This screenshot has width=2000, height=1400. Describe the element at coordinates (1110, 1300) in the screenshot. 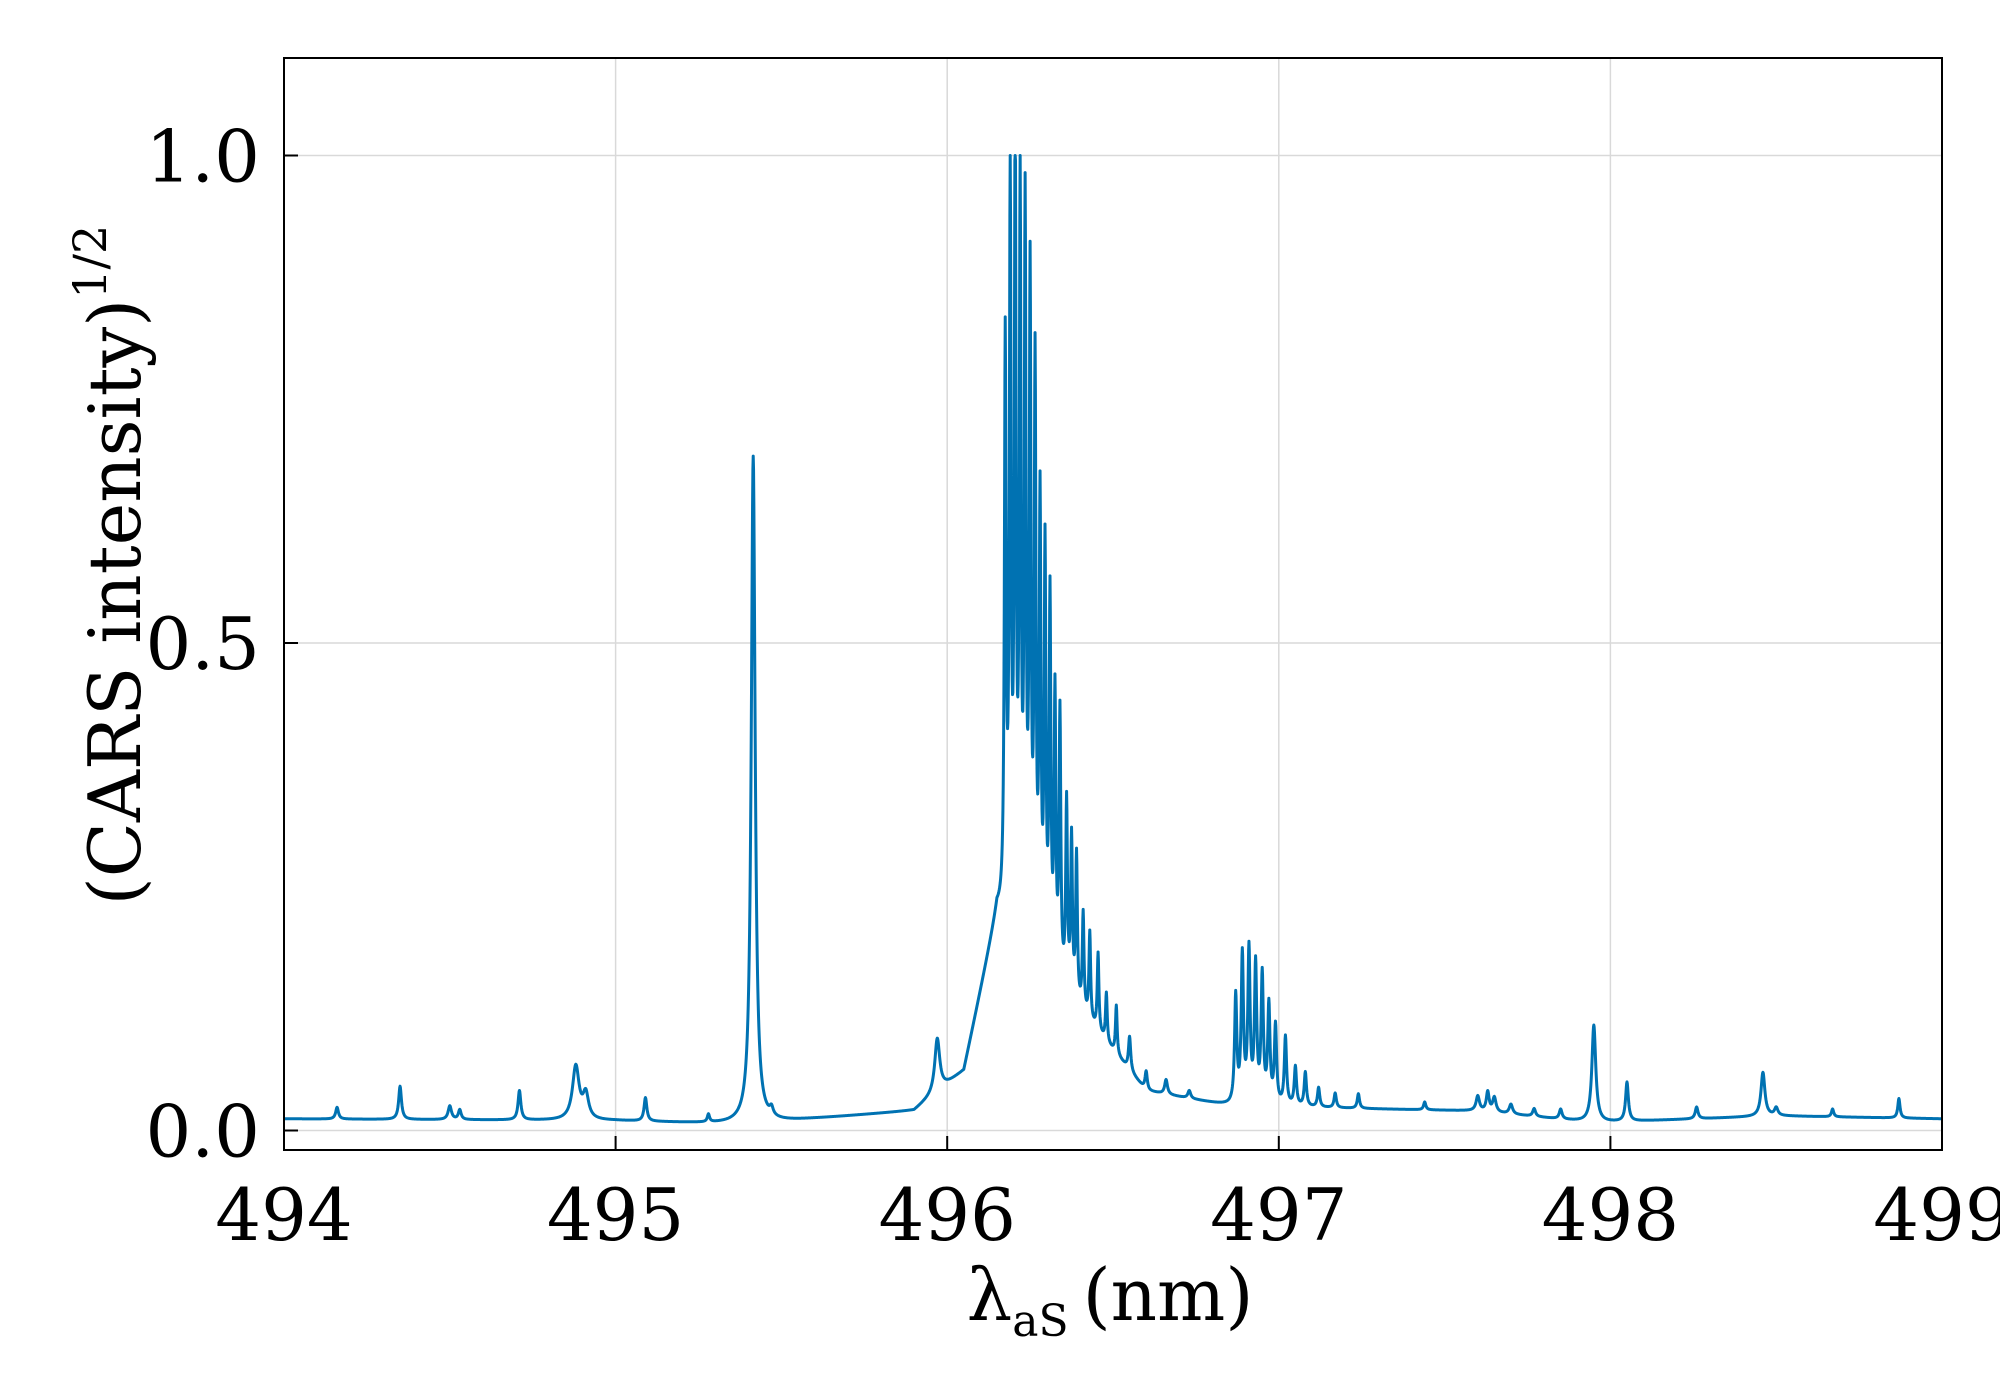

I see `x-axis-label: λaS (nm)` at that location.